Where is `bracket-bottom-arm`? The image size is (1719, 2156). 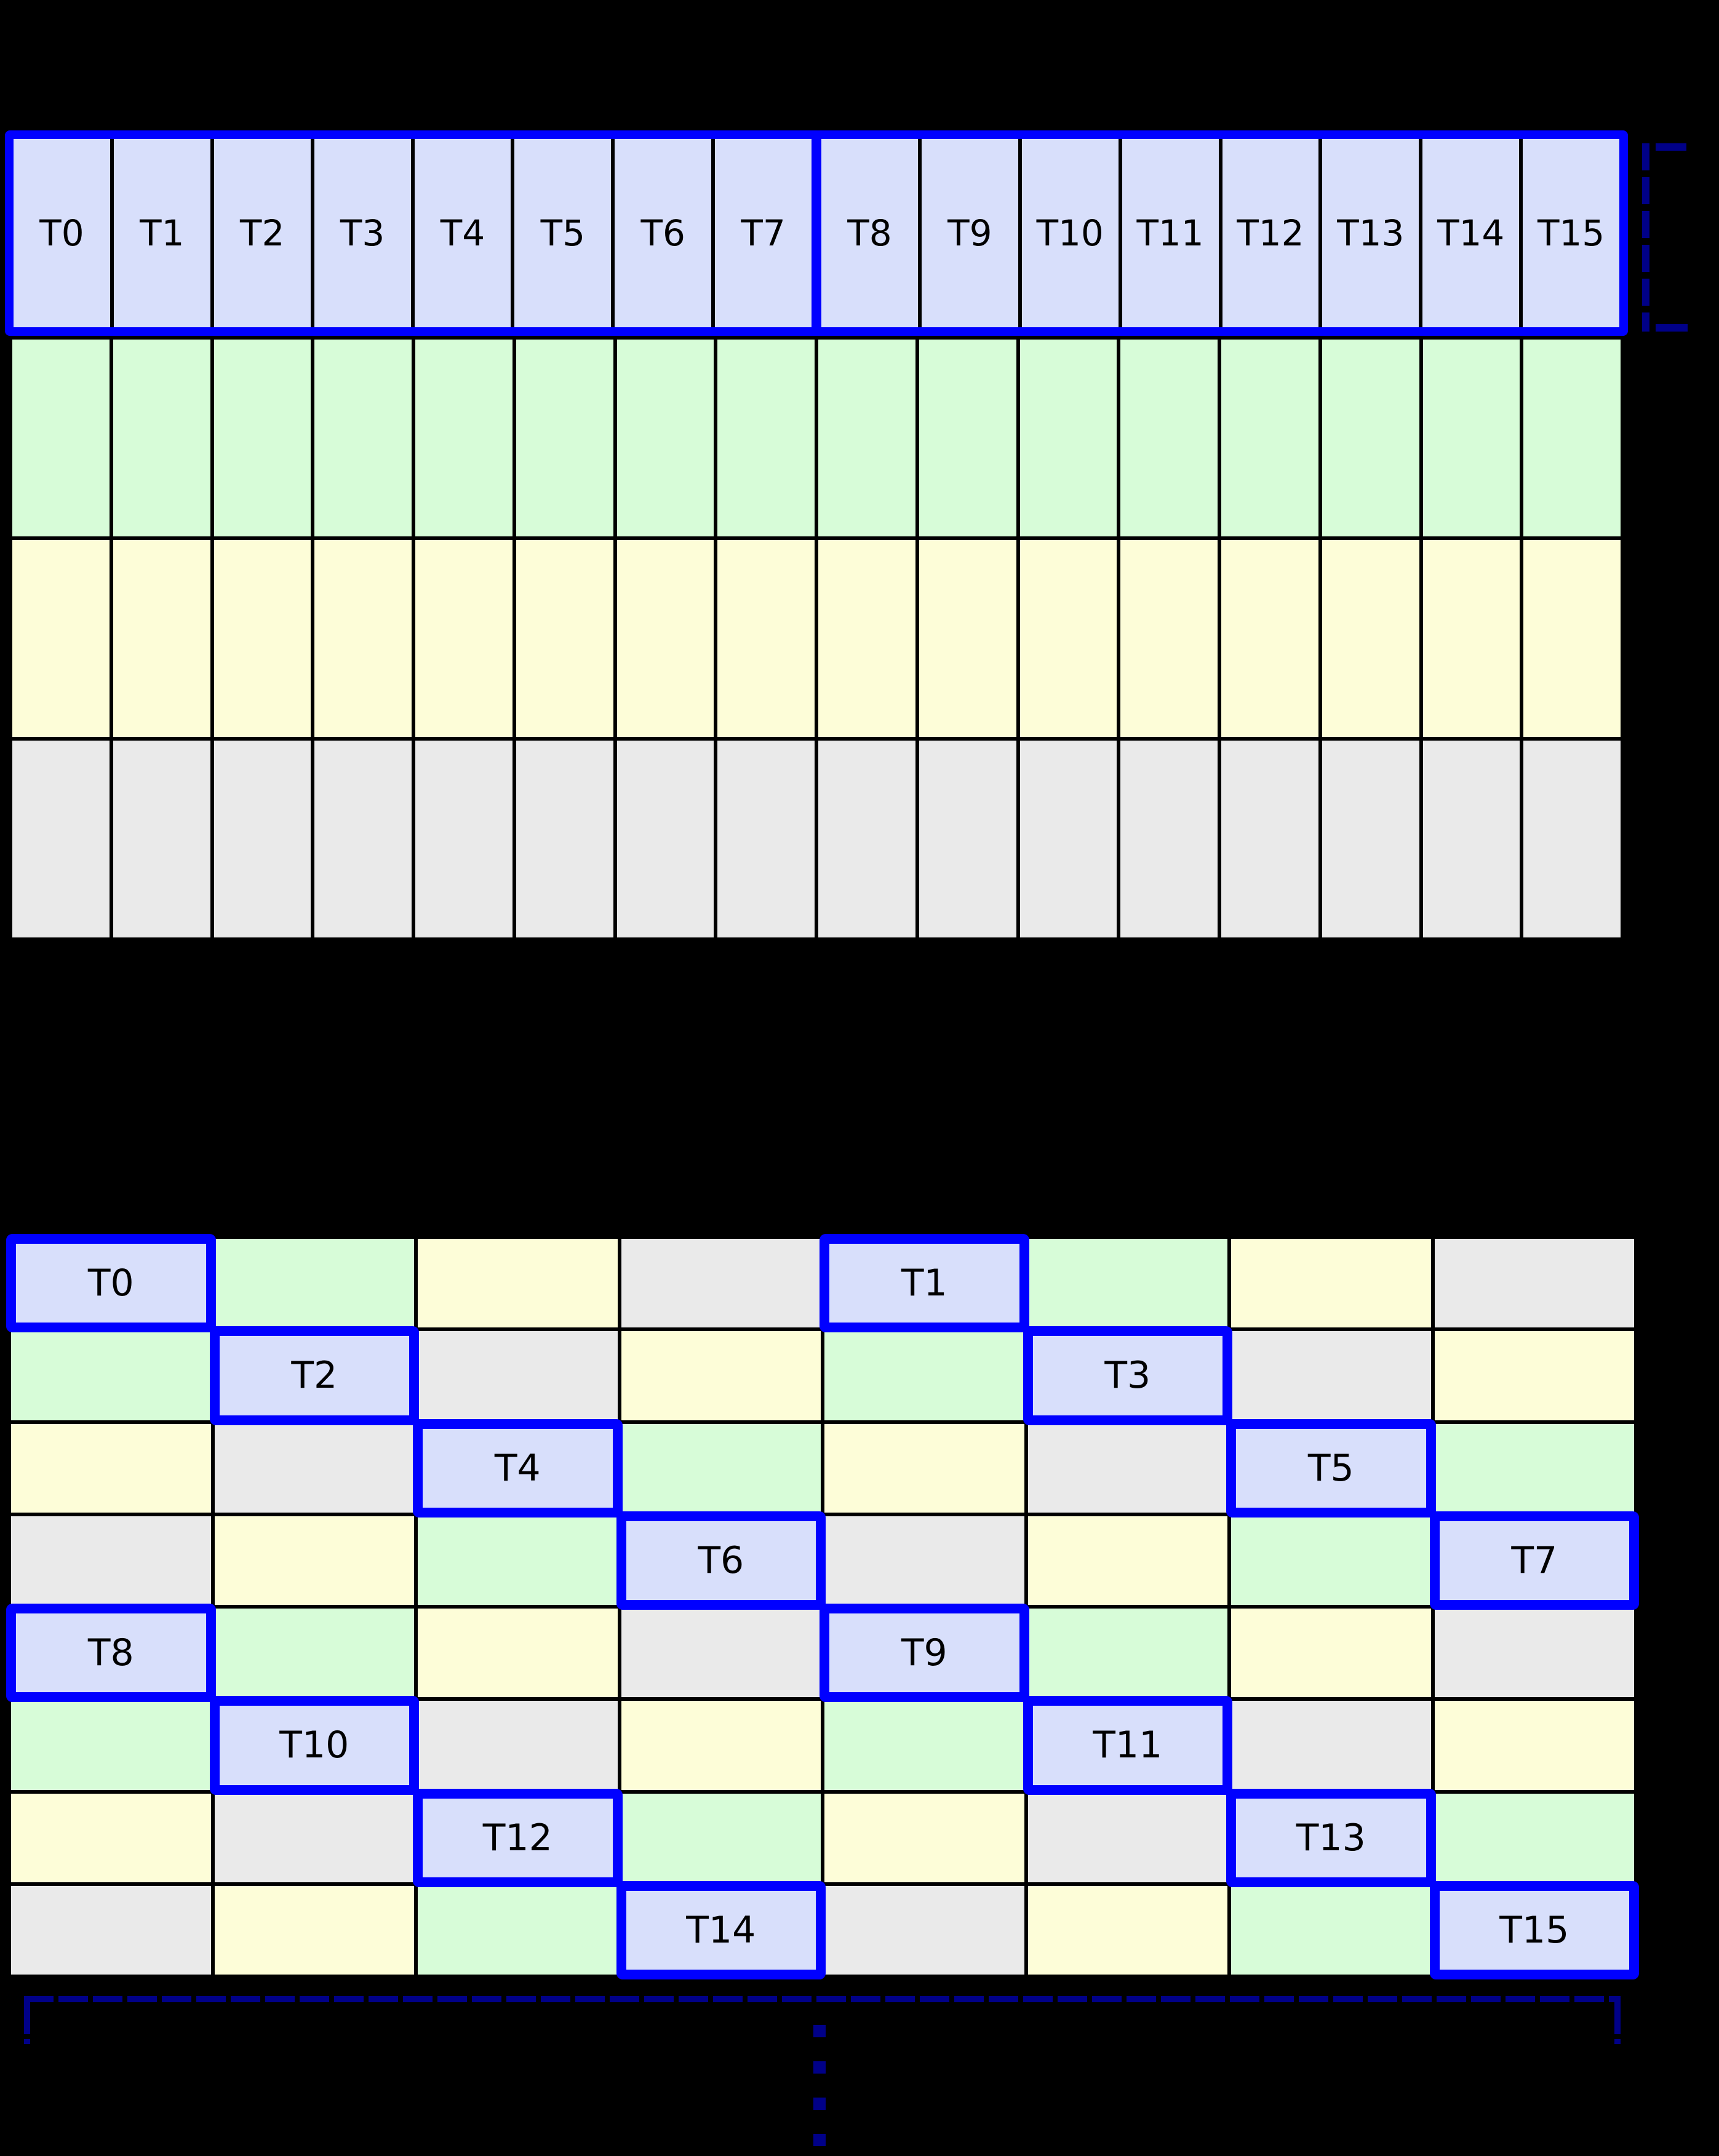
bracket-bottom-arm is located at coordinates (1672, 328).